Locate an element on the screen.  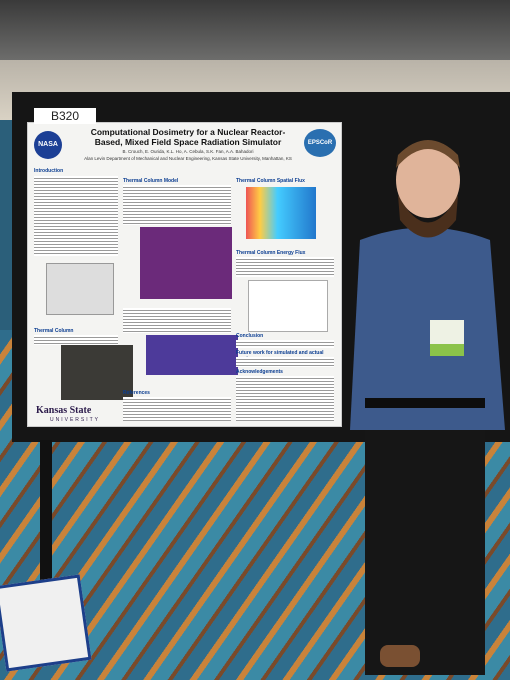
face is located at coordinates (428, 180).